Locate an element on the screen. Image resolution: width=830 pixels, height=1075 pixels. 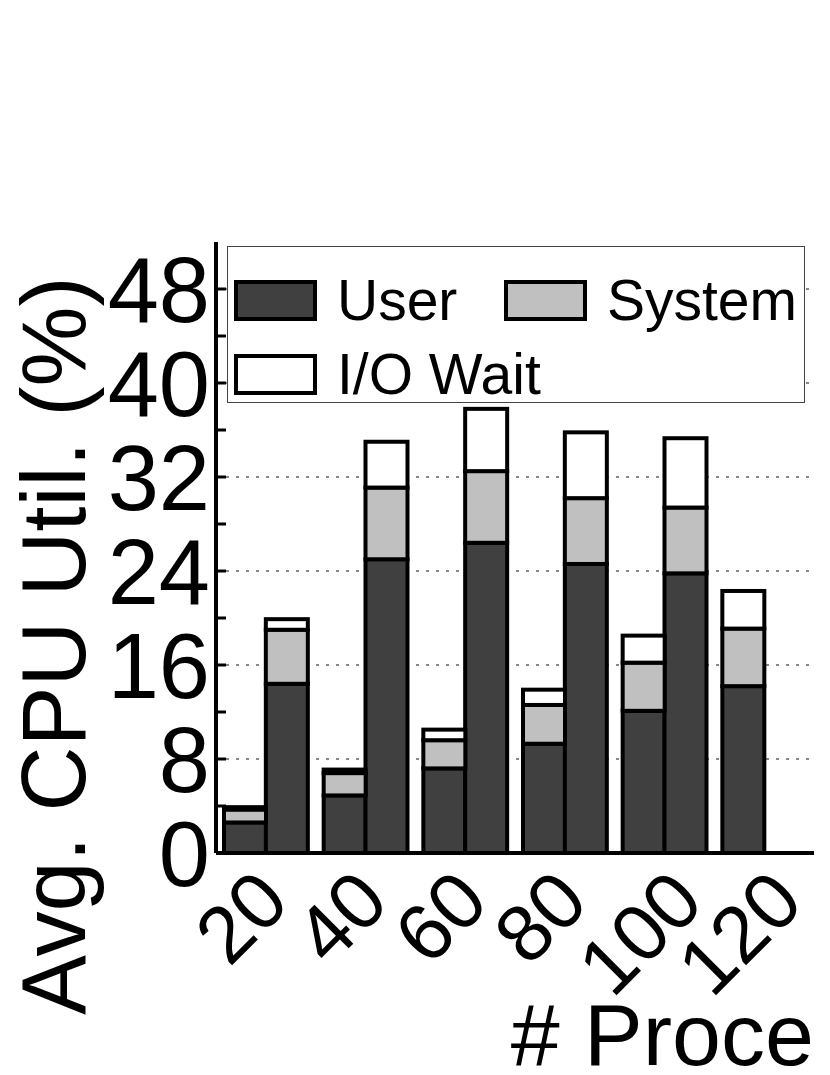
y-axis-title: Avg. CPU Util. (%) is located at coordinates (54, 645).